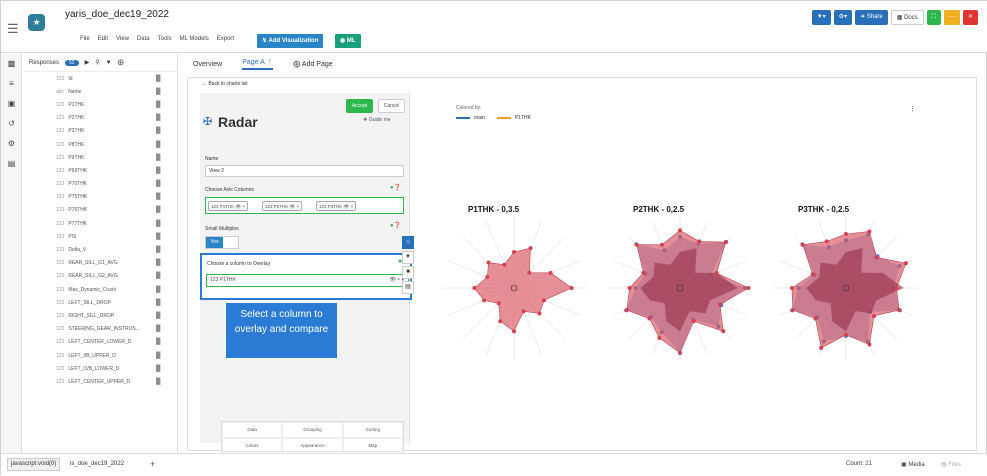 Image resolution: width=987 pixels, height=476 pixels. Describe the element at coordinates (87, 63) in the screenshot. I see `video-icon: ▶` at that location.